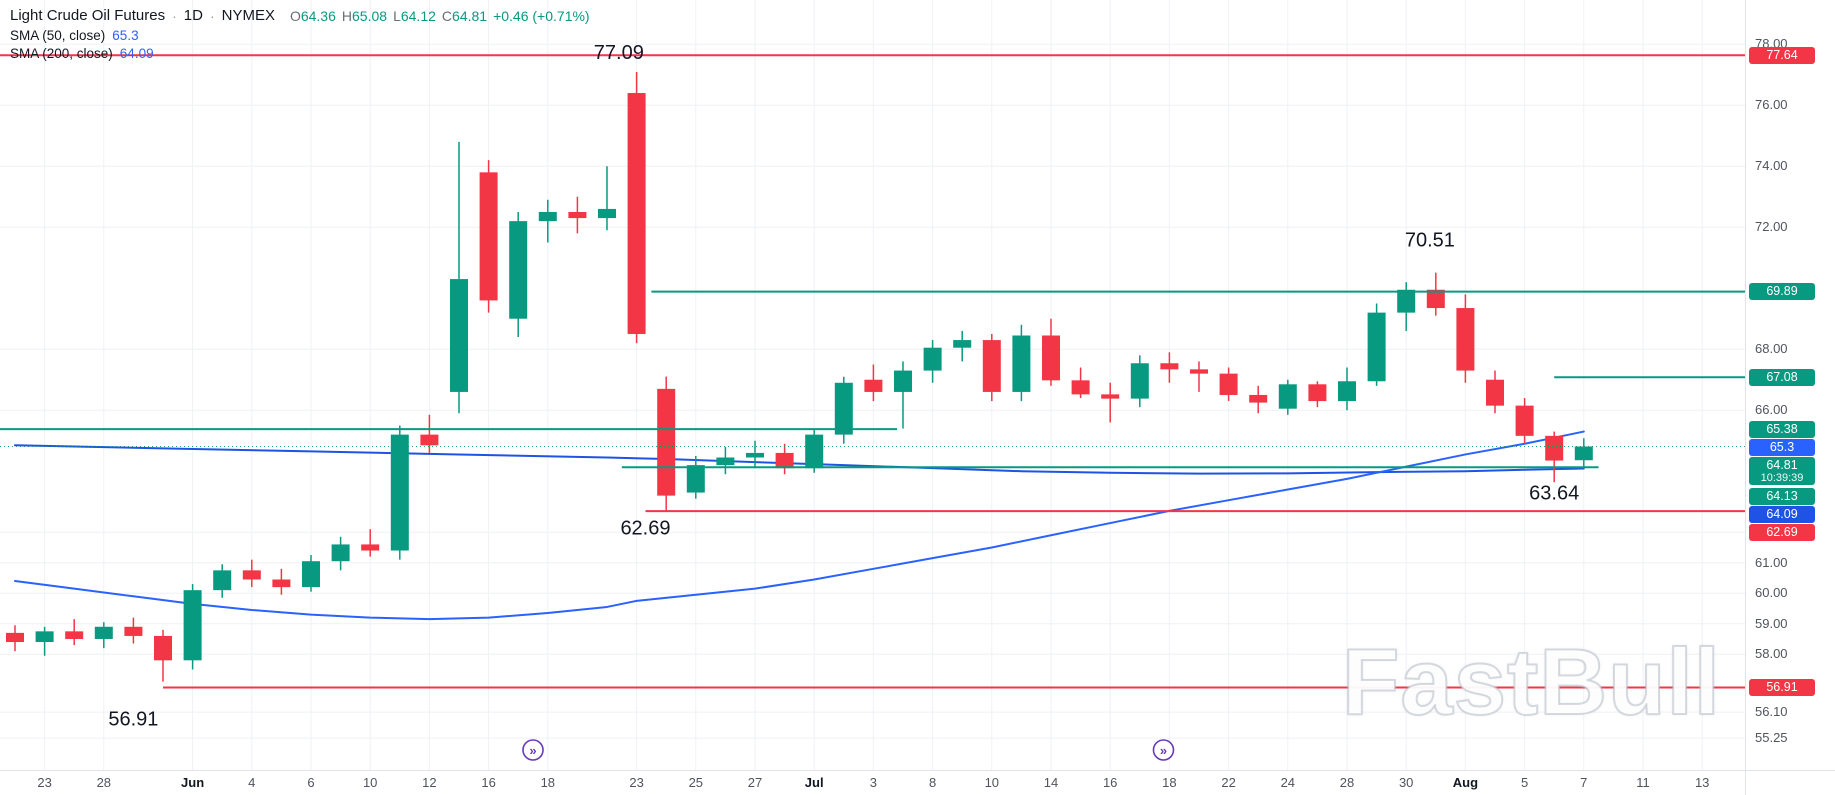  Describe the element at coordinates (1584, 782) in the screenshot. I see `time-tick-label: 7` at that location.